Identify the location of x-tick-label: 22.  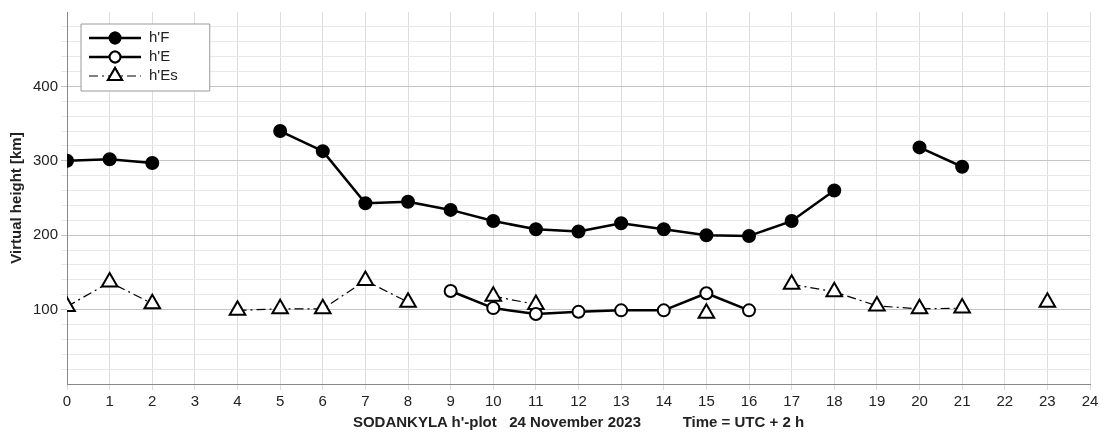
(1005, 401).